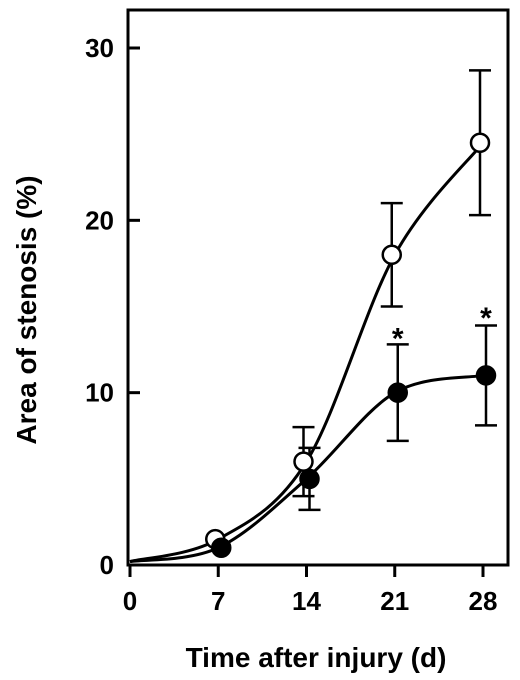 This screenshot has width=520, height=680. Describe the element at coordinates (316, 657) in the screenshot. I see `x-axis-title: Time after injury (d)` at that location.